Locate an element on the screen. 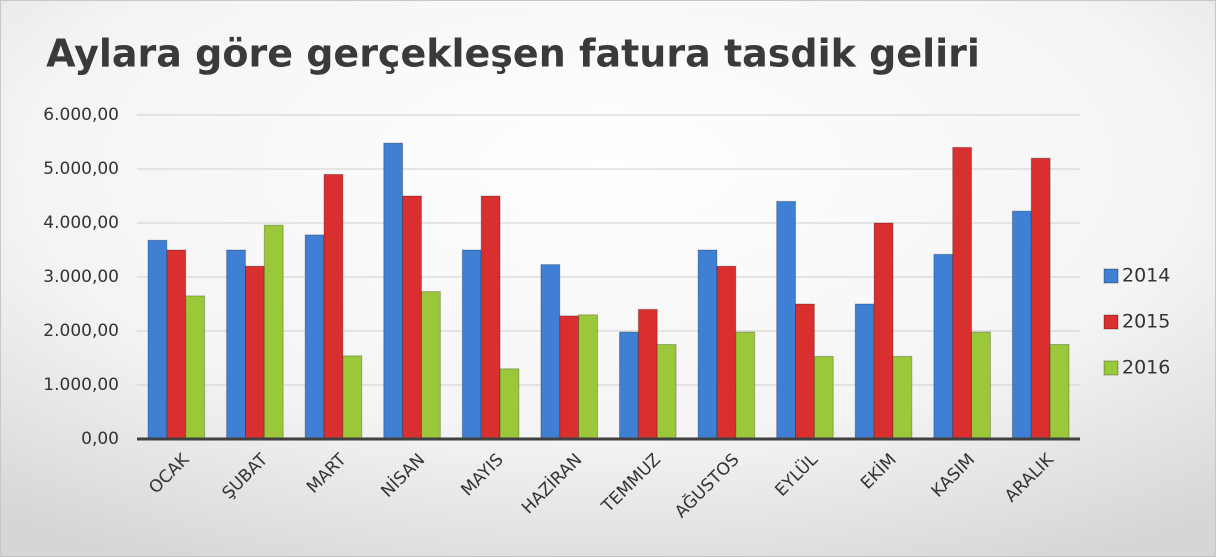 This screenshot has height=558, width=1217. y-tick-label: 1.000,00 is located at coordinates (81, 385).